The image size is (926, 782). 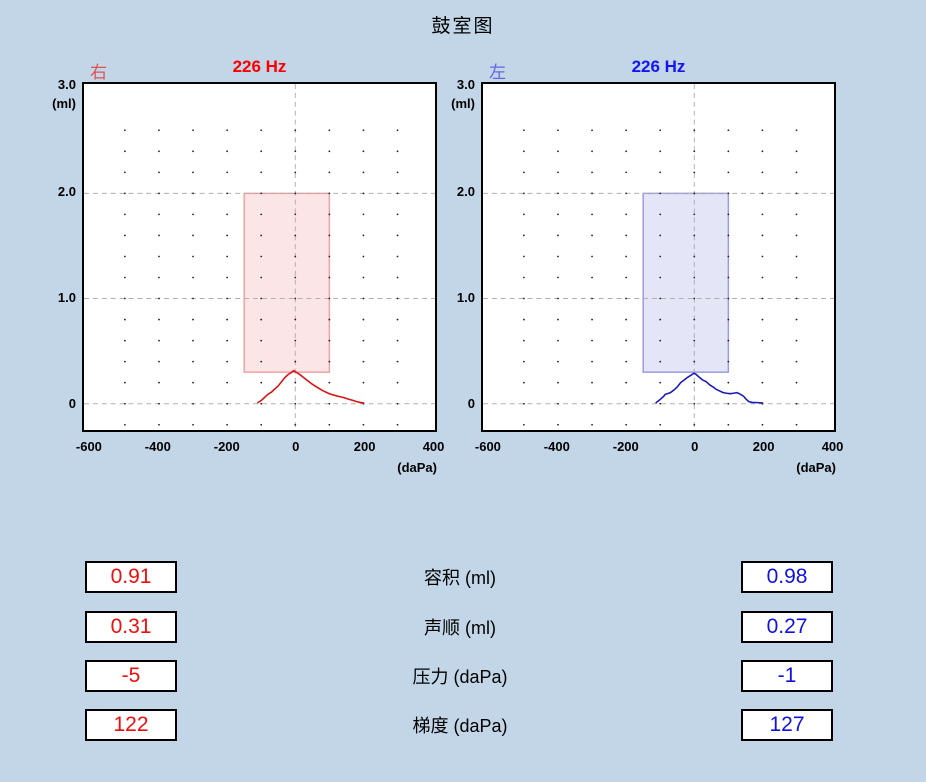 What do you see at coordinates (460, 628) in the screenshot?
I see `compliance-label: 声顺 (ml)` at bounding box center [460, 628].